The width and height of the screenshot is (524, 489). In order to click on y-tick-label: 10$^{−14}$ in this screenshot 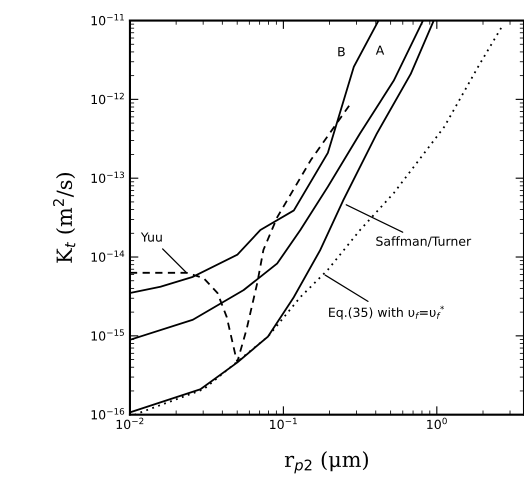, I will do `click(108, 256)`.